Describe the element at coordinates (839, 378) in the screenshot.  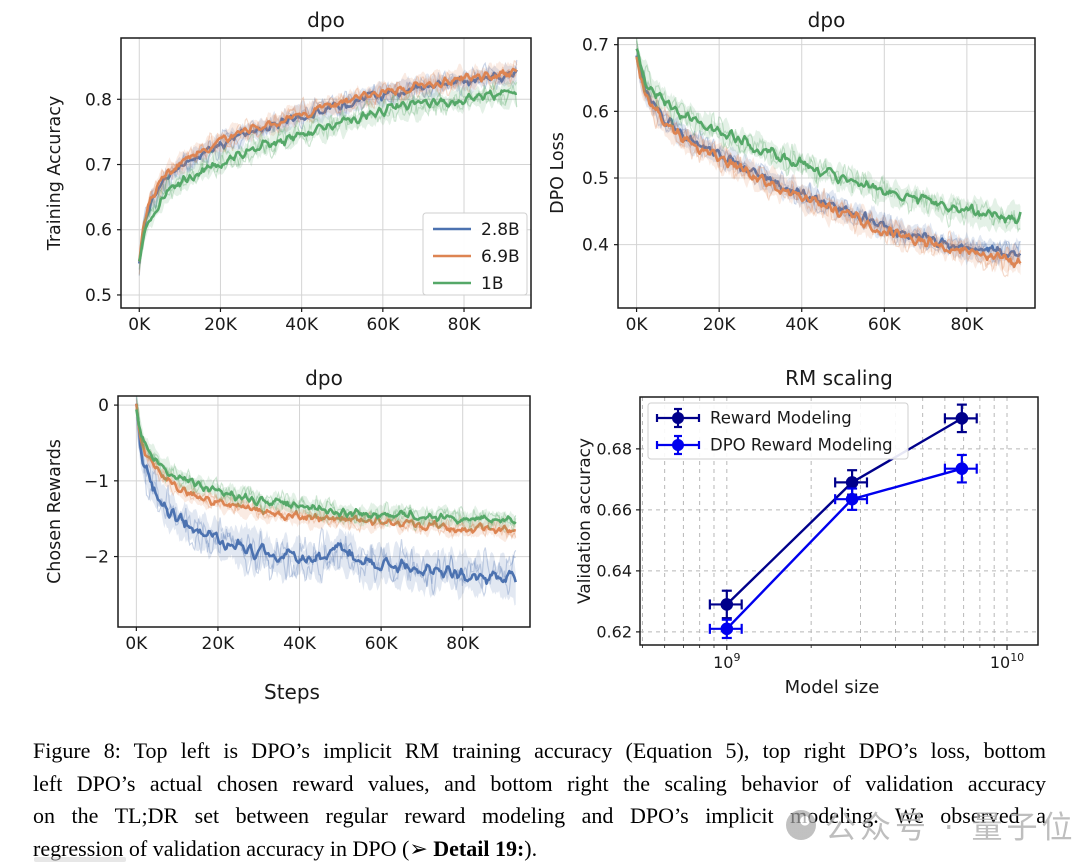
I see `rm-scaling-title: RM scaling` at that location.